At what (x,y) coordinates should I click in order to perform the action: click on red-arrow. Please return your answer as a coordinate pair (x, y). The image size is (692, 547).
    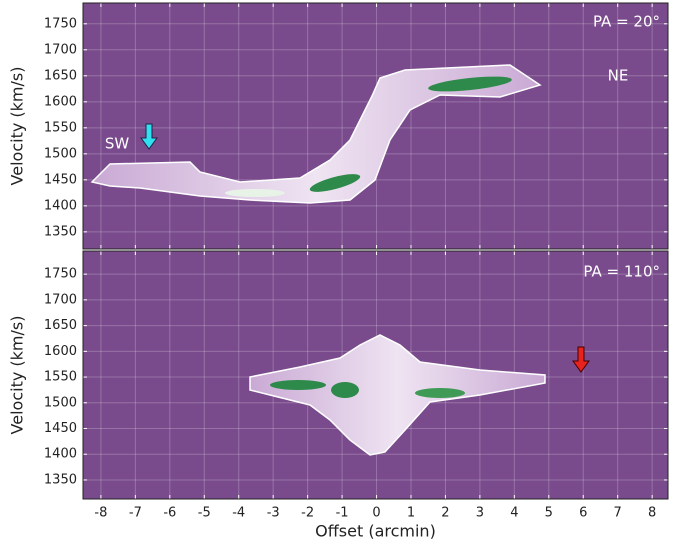
    Looking at the image, I should click on (581, 359).